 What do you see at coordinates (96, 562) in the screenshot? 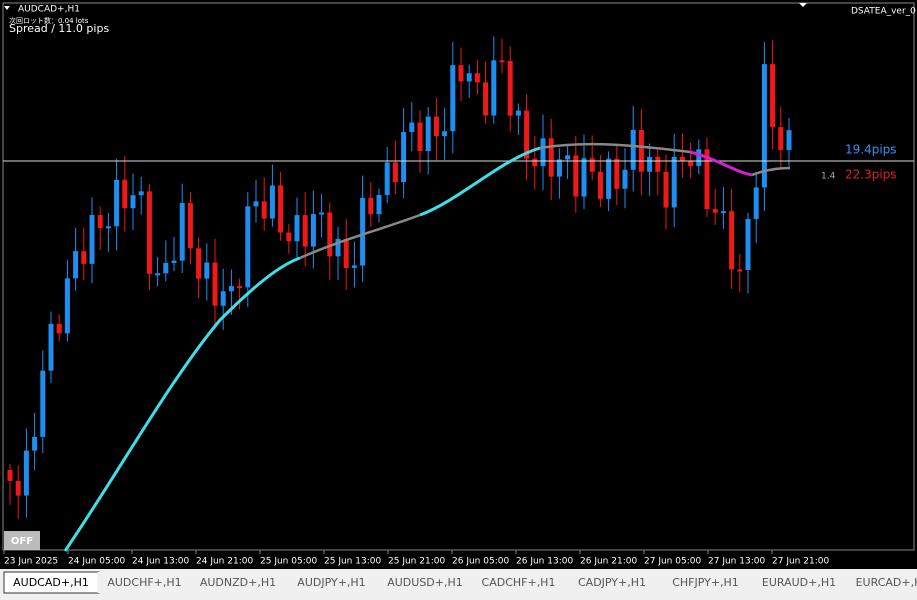
I see `x-axis-label: 24 Jun 05:00` at bounding box center [96, 562].